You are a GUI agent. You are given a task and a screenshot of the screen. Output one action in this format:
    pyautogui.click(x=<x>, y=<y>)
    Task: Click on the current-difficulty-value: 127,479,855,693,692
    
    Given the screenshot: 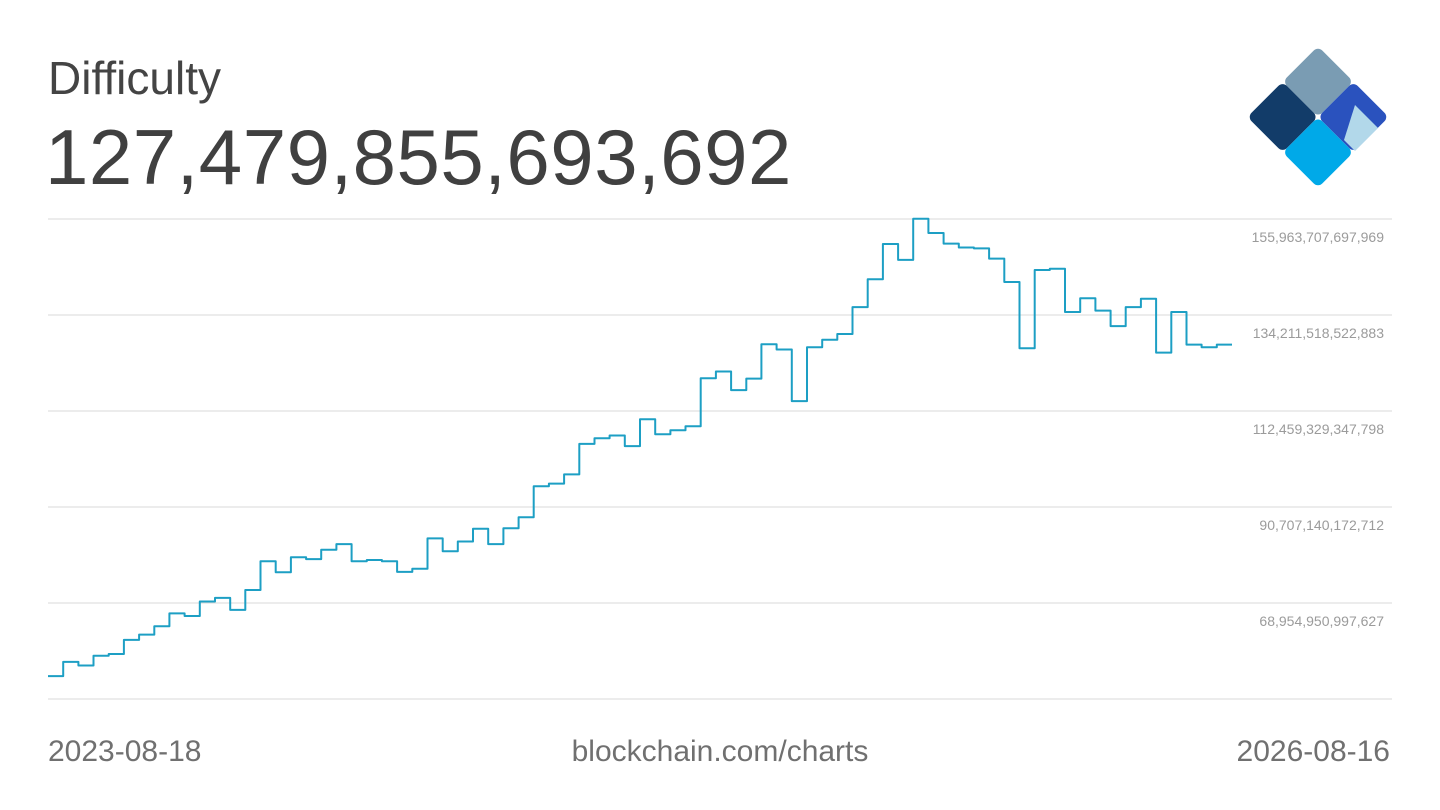 What is the action you would take?
    pyautogui.click(x=418, y=157)
    